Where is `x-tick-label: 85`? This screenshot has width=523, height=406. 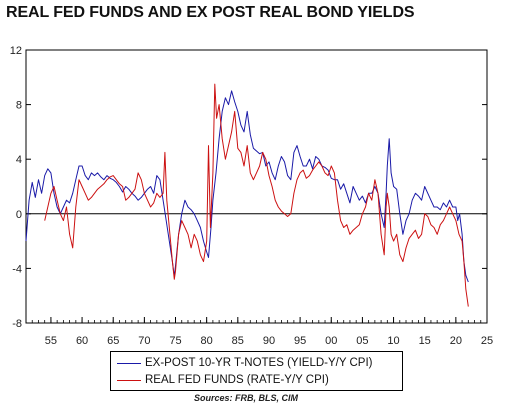
x-tick-label: 85 is located at coordinates (238, 341).